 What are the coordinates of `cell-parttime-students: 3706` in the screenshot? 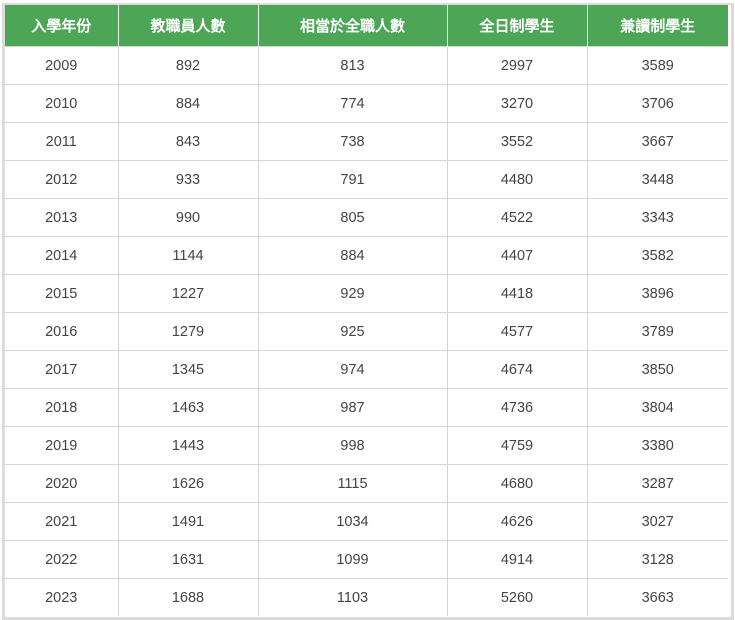 It's located at (657, 103).